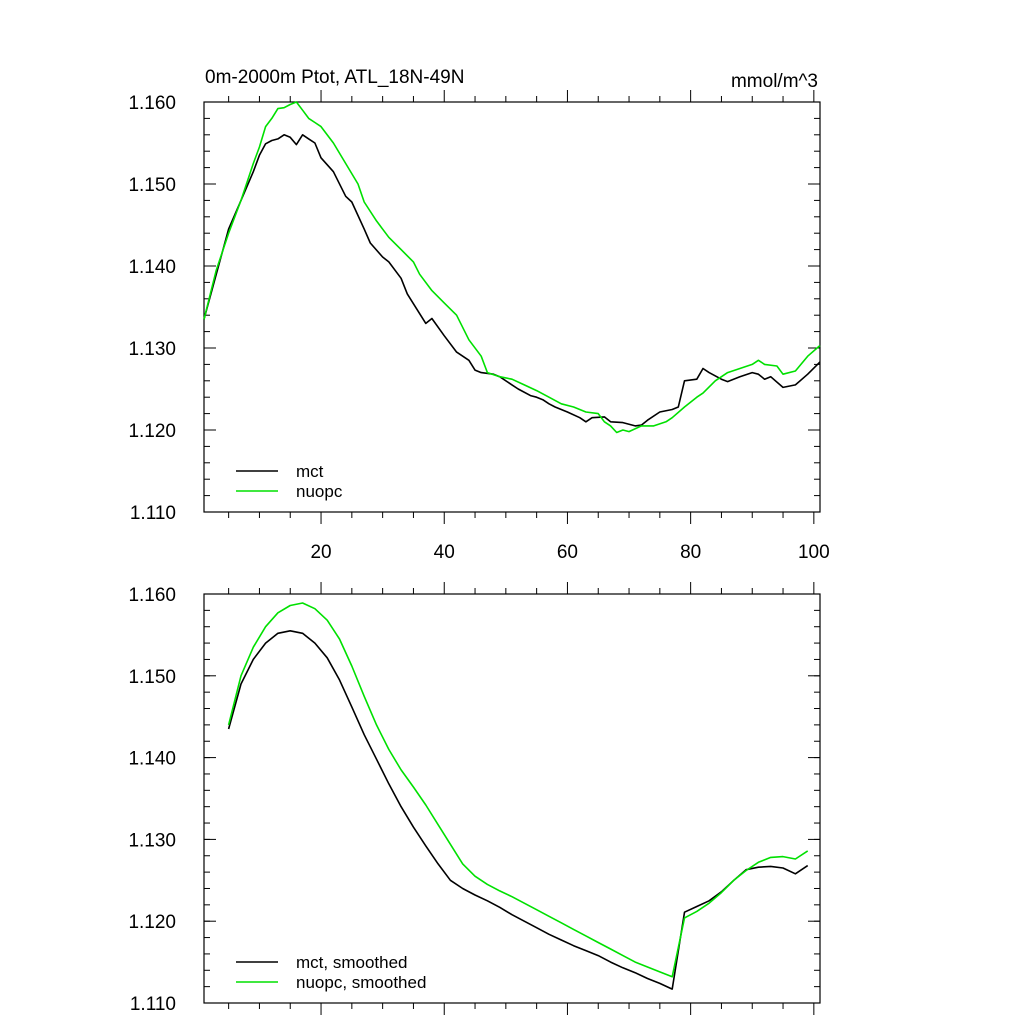 This screenshot has height=1029, width=1024. What do you see at coordinates (444, 552) in the screenshot?
I see `panel1-x-tick-label: 40` at bounding box center [444, 552].